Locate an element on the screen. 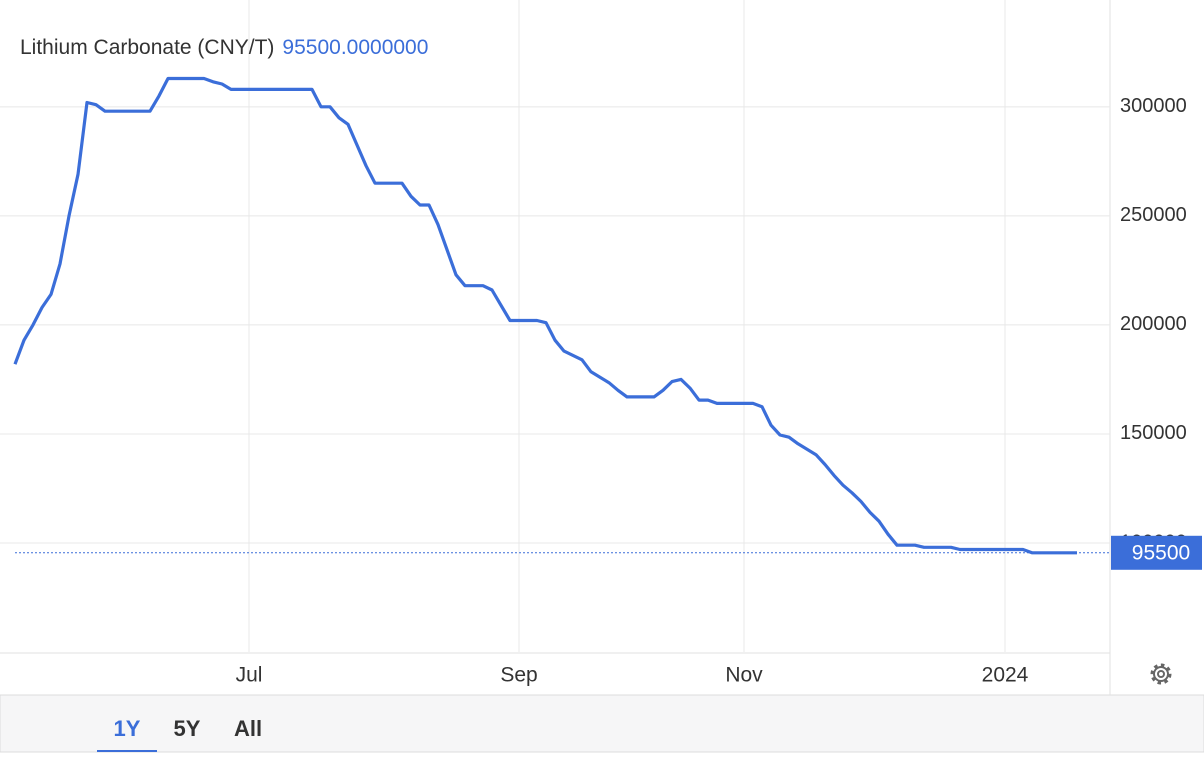 The width and height of the screenshot is (1204, 765). last-value-badge is located at coordinates (1156, 552).